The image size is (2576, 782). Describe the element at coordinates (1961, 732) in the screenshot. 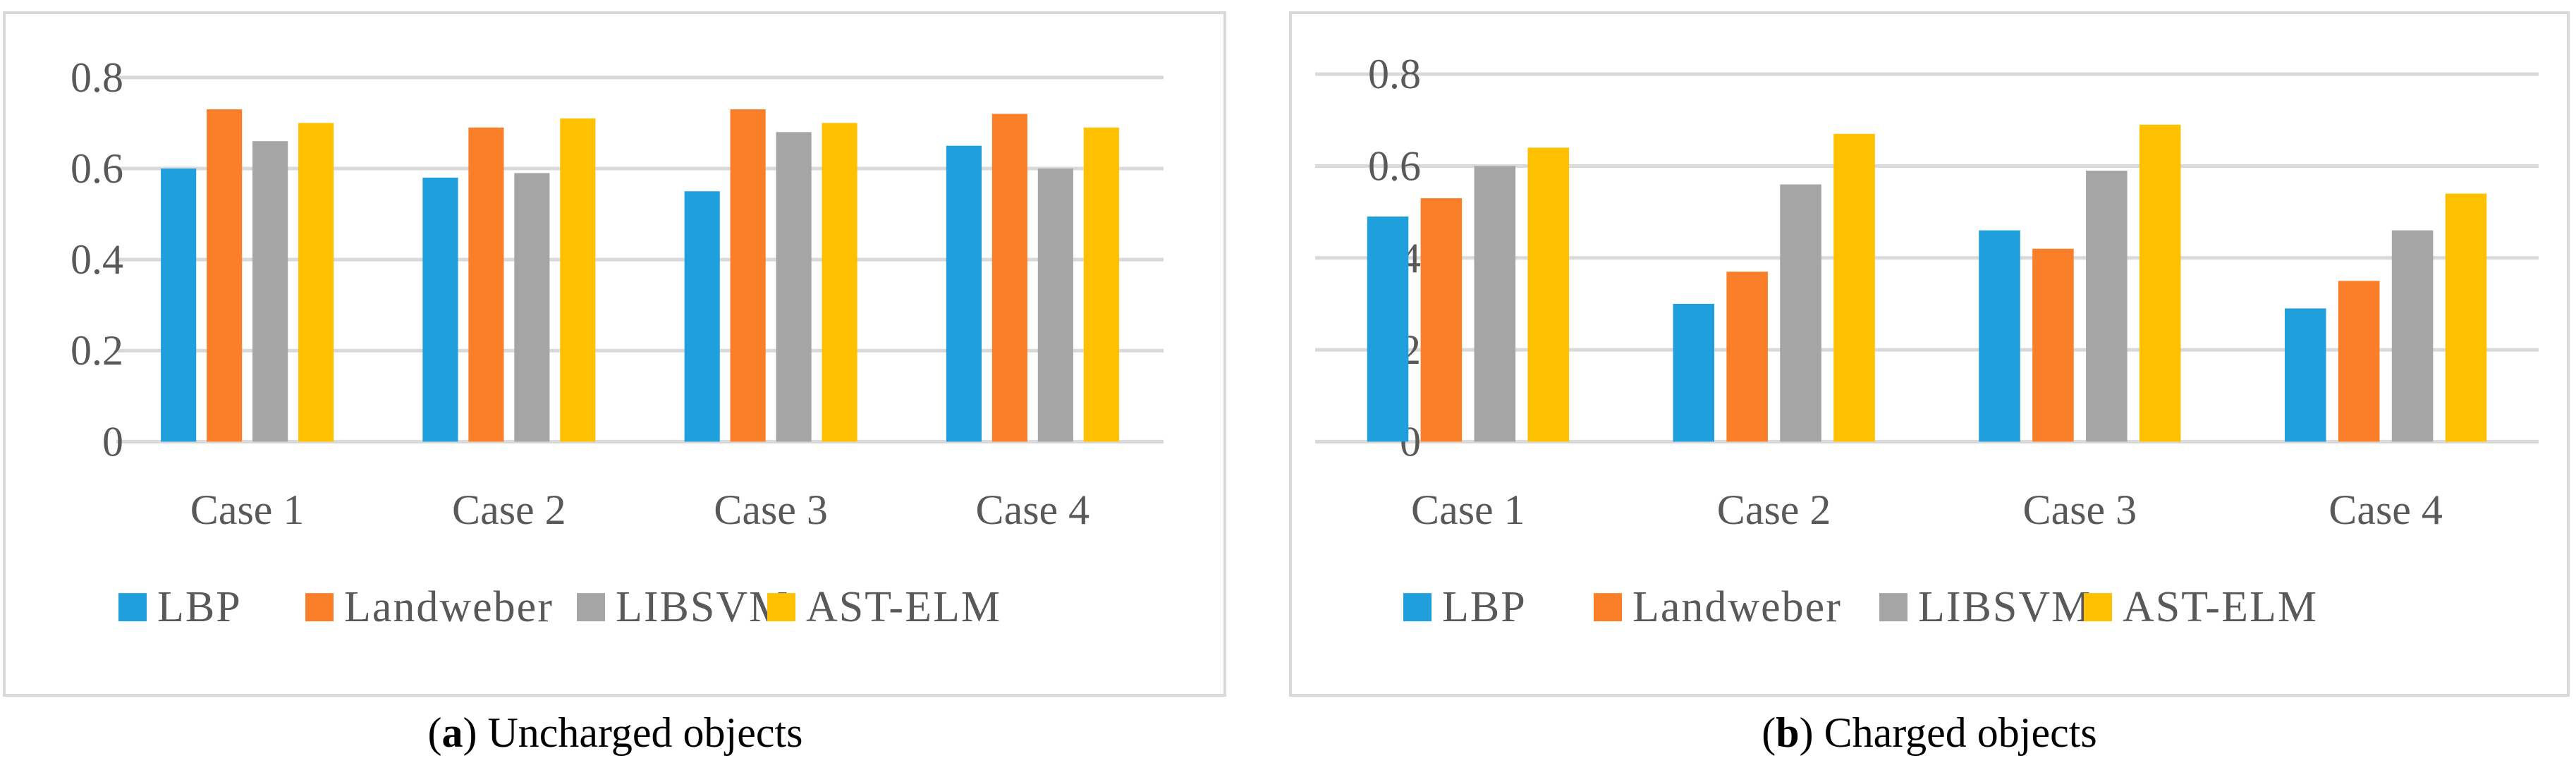

I see `caption-b-title: Charged objects` at that location.